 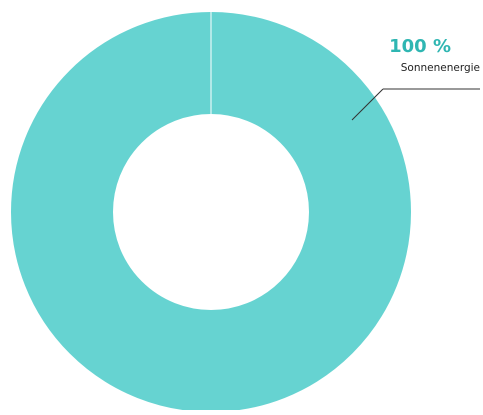 What do you see at coordinates (367, 104) in the screenshot?
I see `leader-line` at bounding box center [367, 104].